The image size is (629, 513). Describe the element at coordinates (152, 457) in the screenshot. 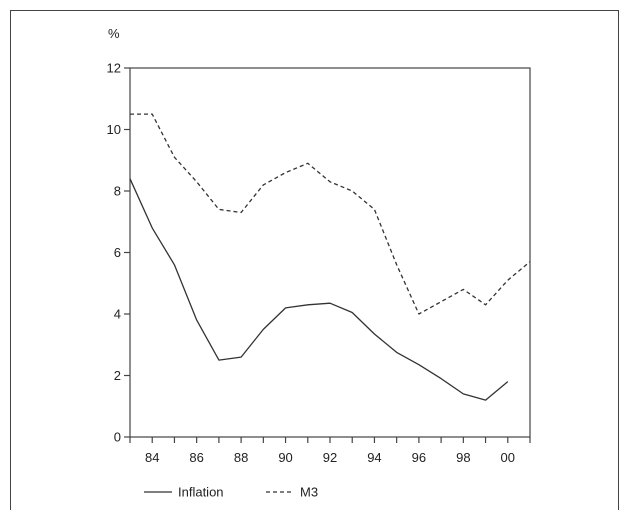

I see `x-tick-label: 84` at that location.